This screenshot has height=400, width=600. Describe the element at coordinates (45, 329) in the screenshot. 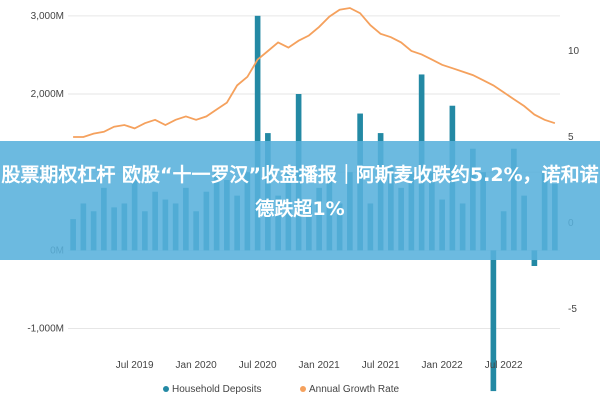

I see `left-tick-label: -1,000M` at that location.